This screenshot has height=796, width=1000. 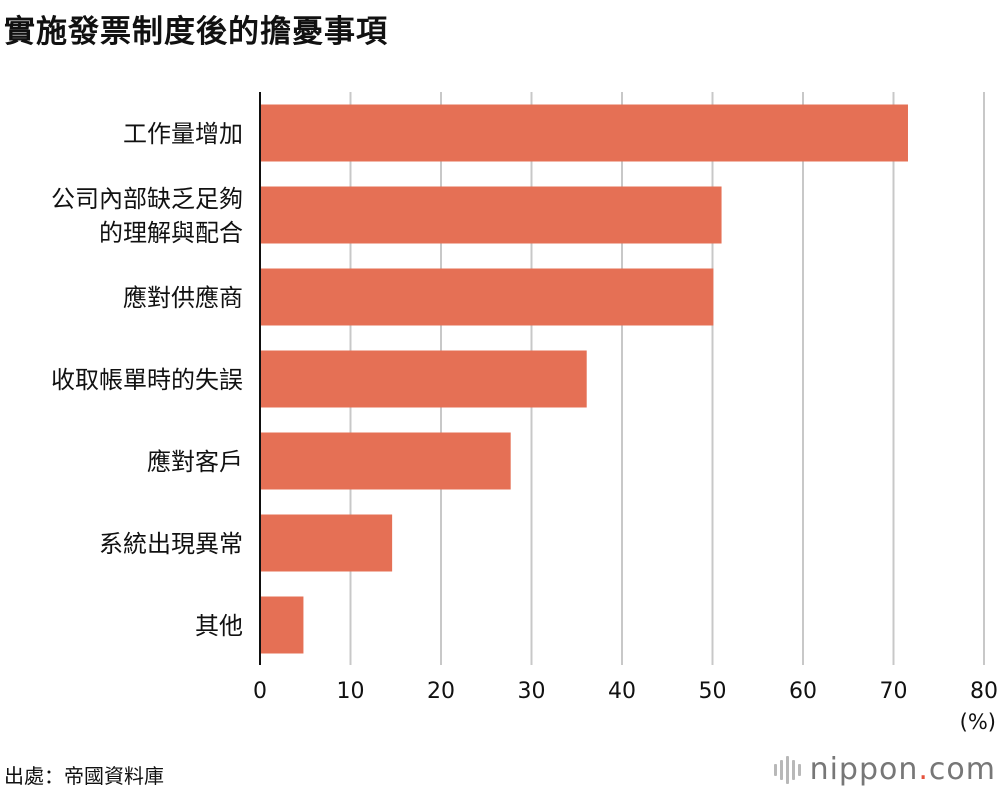 I want to click on category-label: 應對客戶, so click(x=195, y=462).